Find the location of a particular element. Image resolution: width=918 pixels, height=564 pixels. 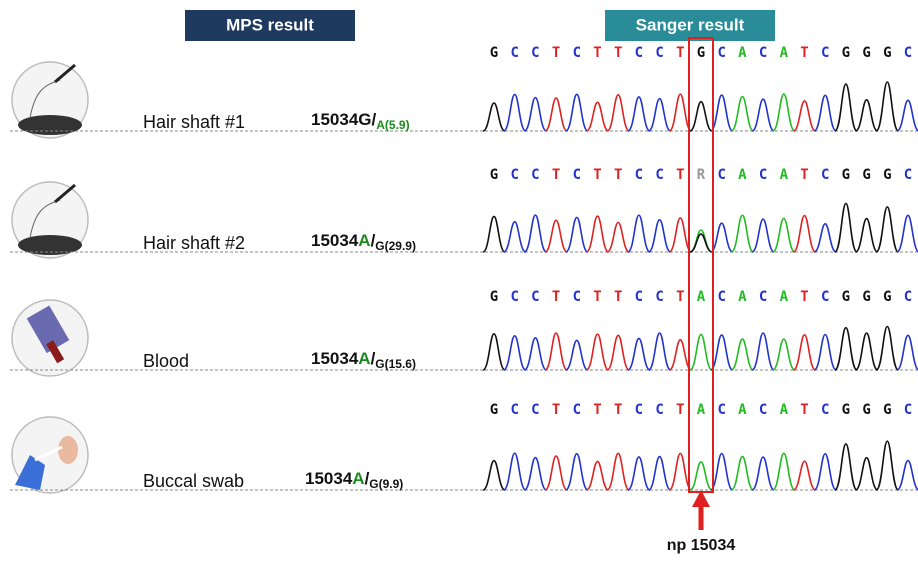

mps-result: 15034A/G(9.9) is located at coordinates (354, 480).